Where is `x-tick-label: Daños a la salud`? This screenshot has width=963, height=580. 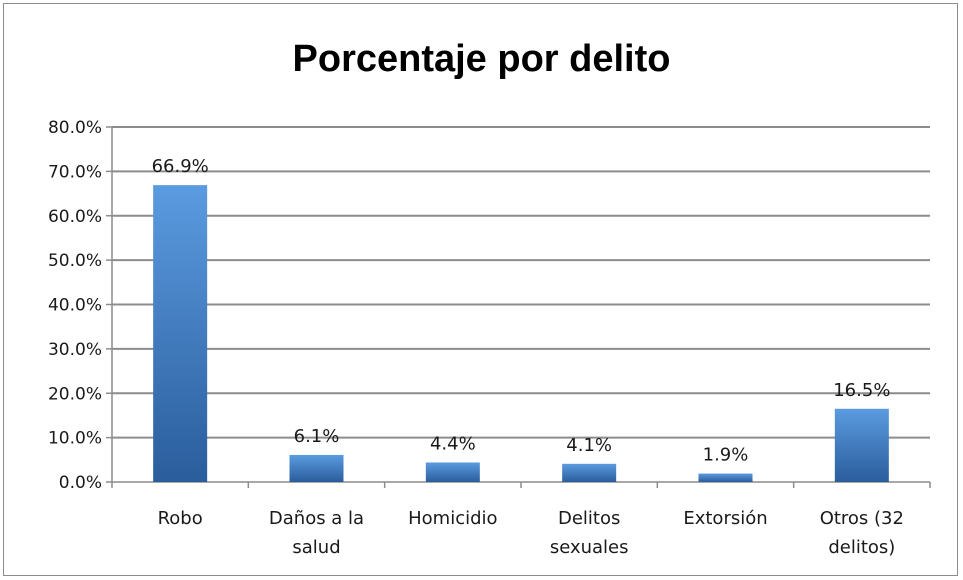
x-tick-label: Daños a la salud is located at coordinates (316, 533).